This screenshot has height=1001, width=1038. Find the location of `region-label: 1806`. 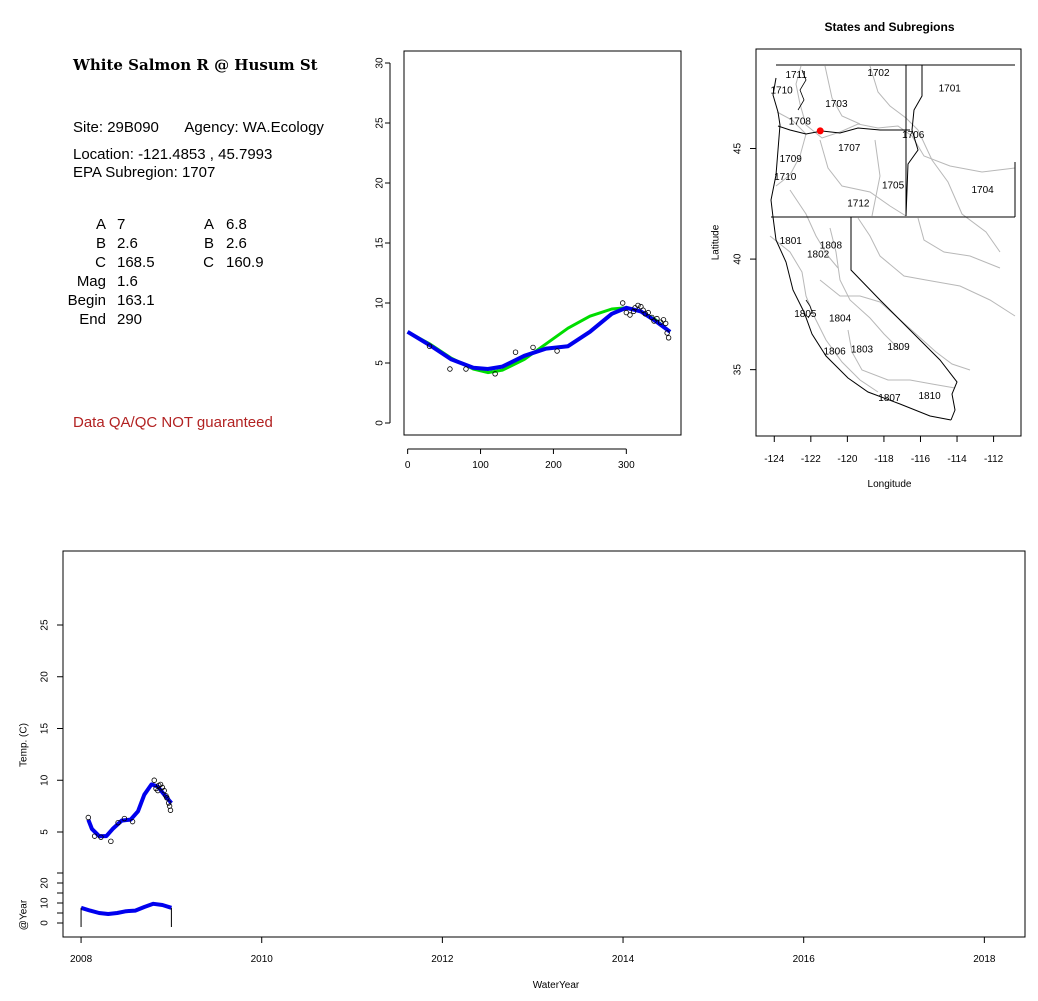

region-label: 1806 is located at coordinates (834, 352).